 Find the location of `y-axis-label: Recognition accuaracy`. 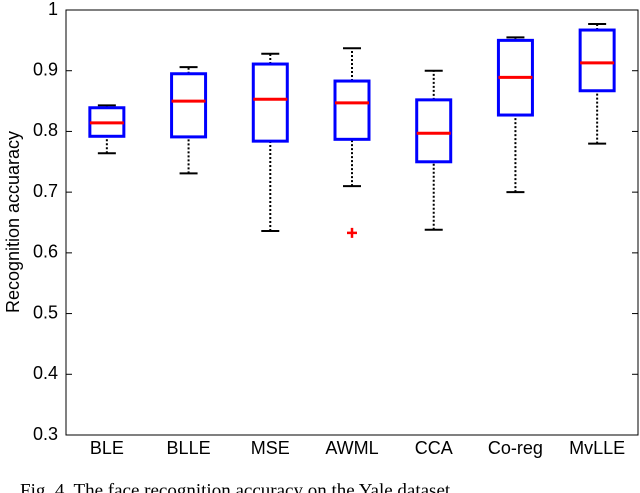

y-axis-label: Recognition accuaracy is located at coordinates (13, 222).